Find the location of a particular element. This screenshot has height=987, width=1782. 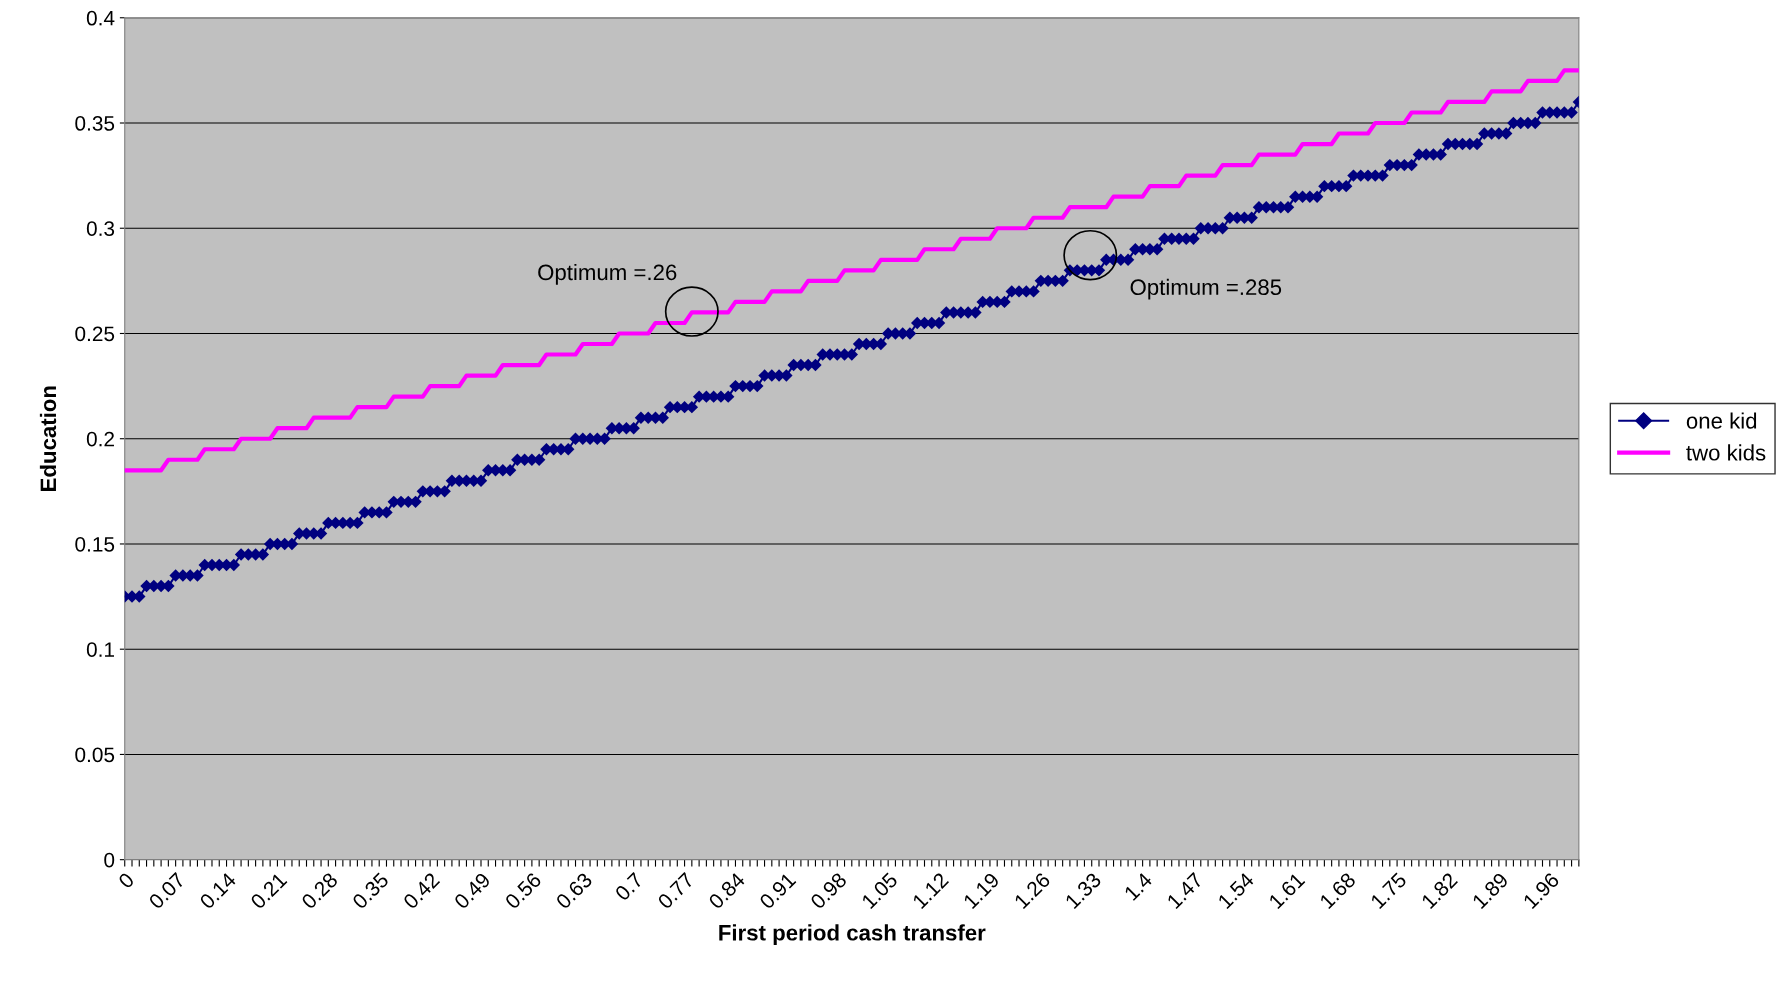

x-tick-label: 0.7 is located at coordinates (629, 886).